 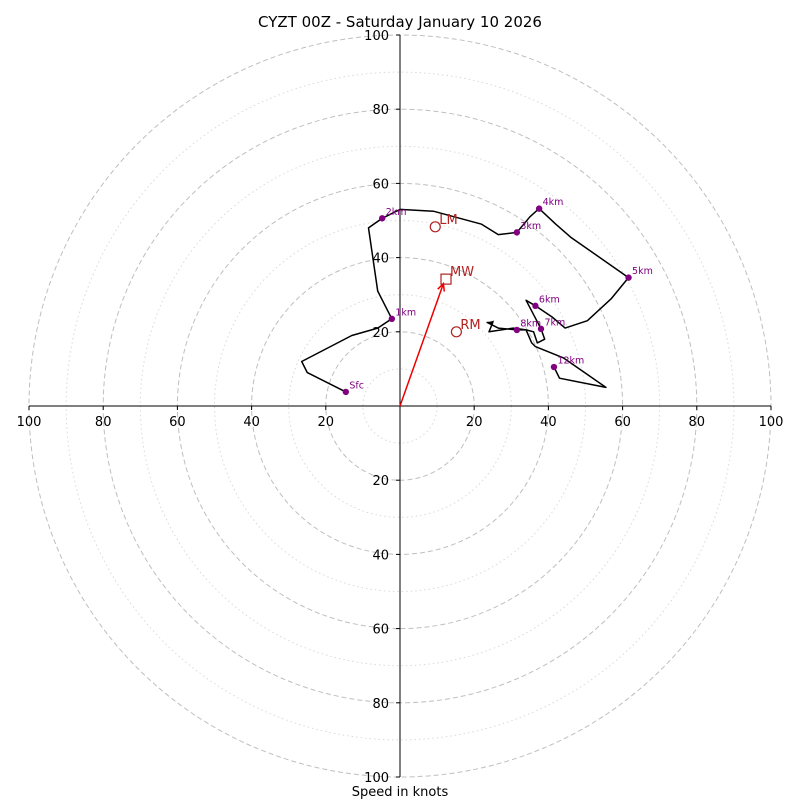 What do you see at coordinates (530, 323) in the screenshot?
I see `height-label-8km: 8km` at bounding box center [530, 323].